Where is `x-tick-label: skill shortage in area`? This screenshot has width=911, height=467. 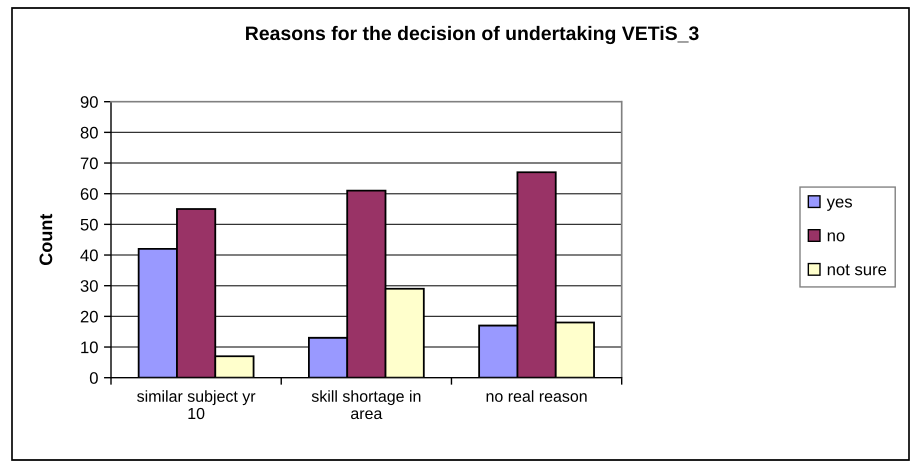 x-tick-label: skill shortage in area is located at coordinates (366, 405).